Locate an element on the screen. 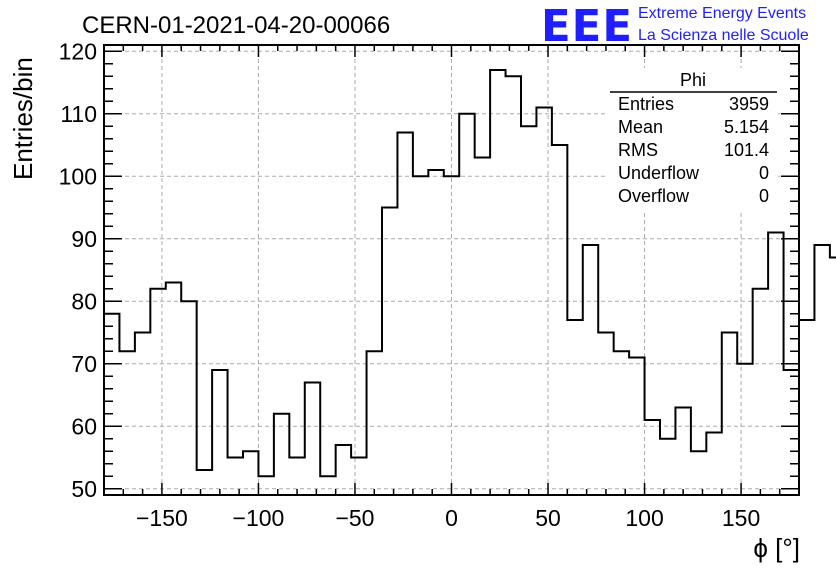 The image size is (836, 572). eee-logo-line2: La Scienza nelle Scuole is located at coordinates (723, 35).